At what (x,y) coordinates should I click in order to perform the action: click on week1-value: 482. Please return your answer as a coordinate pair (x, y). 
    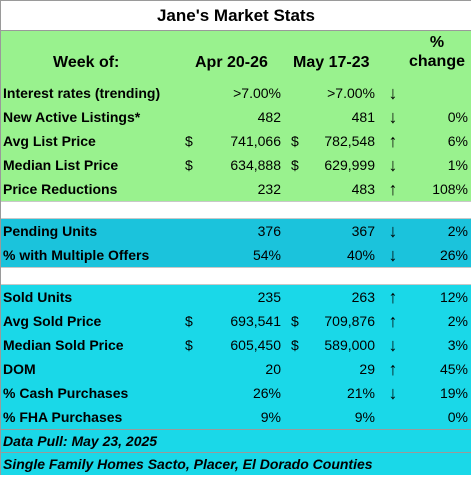
    Looking at the image, I should click on (269, 117).